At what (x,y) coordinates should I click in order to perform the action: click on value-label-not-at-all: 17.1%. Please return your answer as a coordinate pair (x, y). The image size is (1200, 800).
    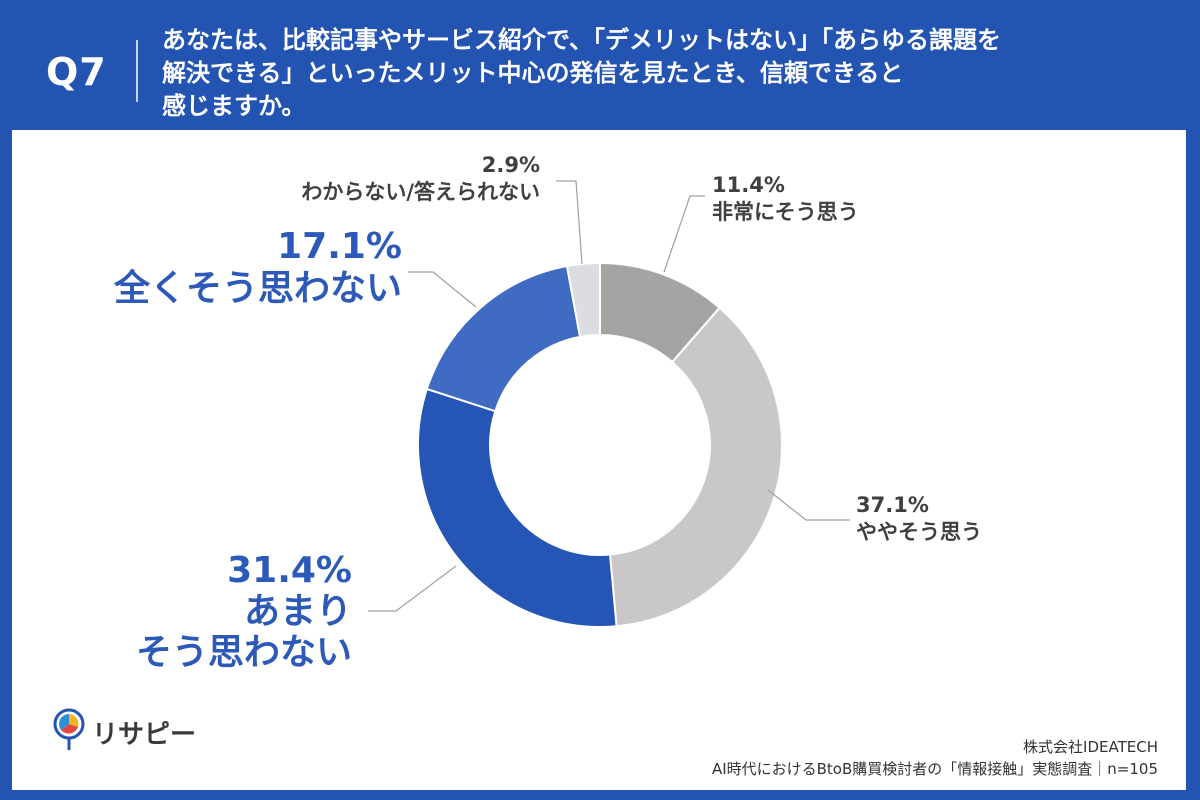
    Looking at the image, I should click on (339, 246).